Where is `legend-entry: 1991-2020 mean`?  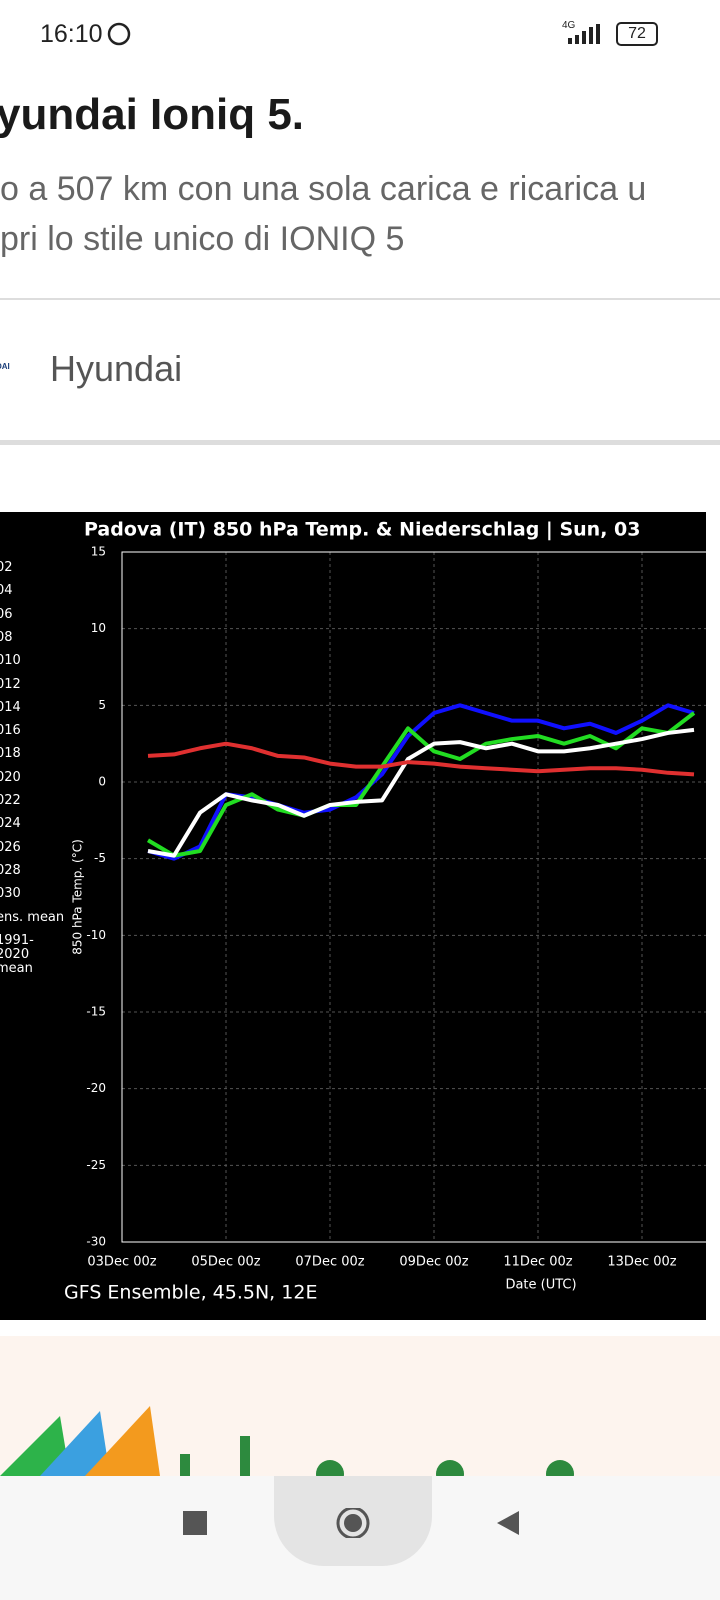 legend-entry: 1991-2020 mean is located at coordinates (17, 954).